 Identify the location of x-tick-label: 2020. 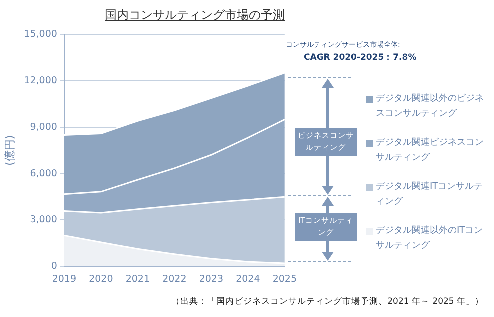
(101, 279).